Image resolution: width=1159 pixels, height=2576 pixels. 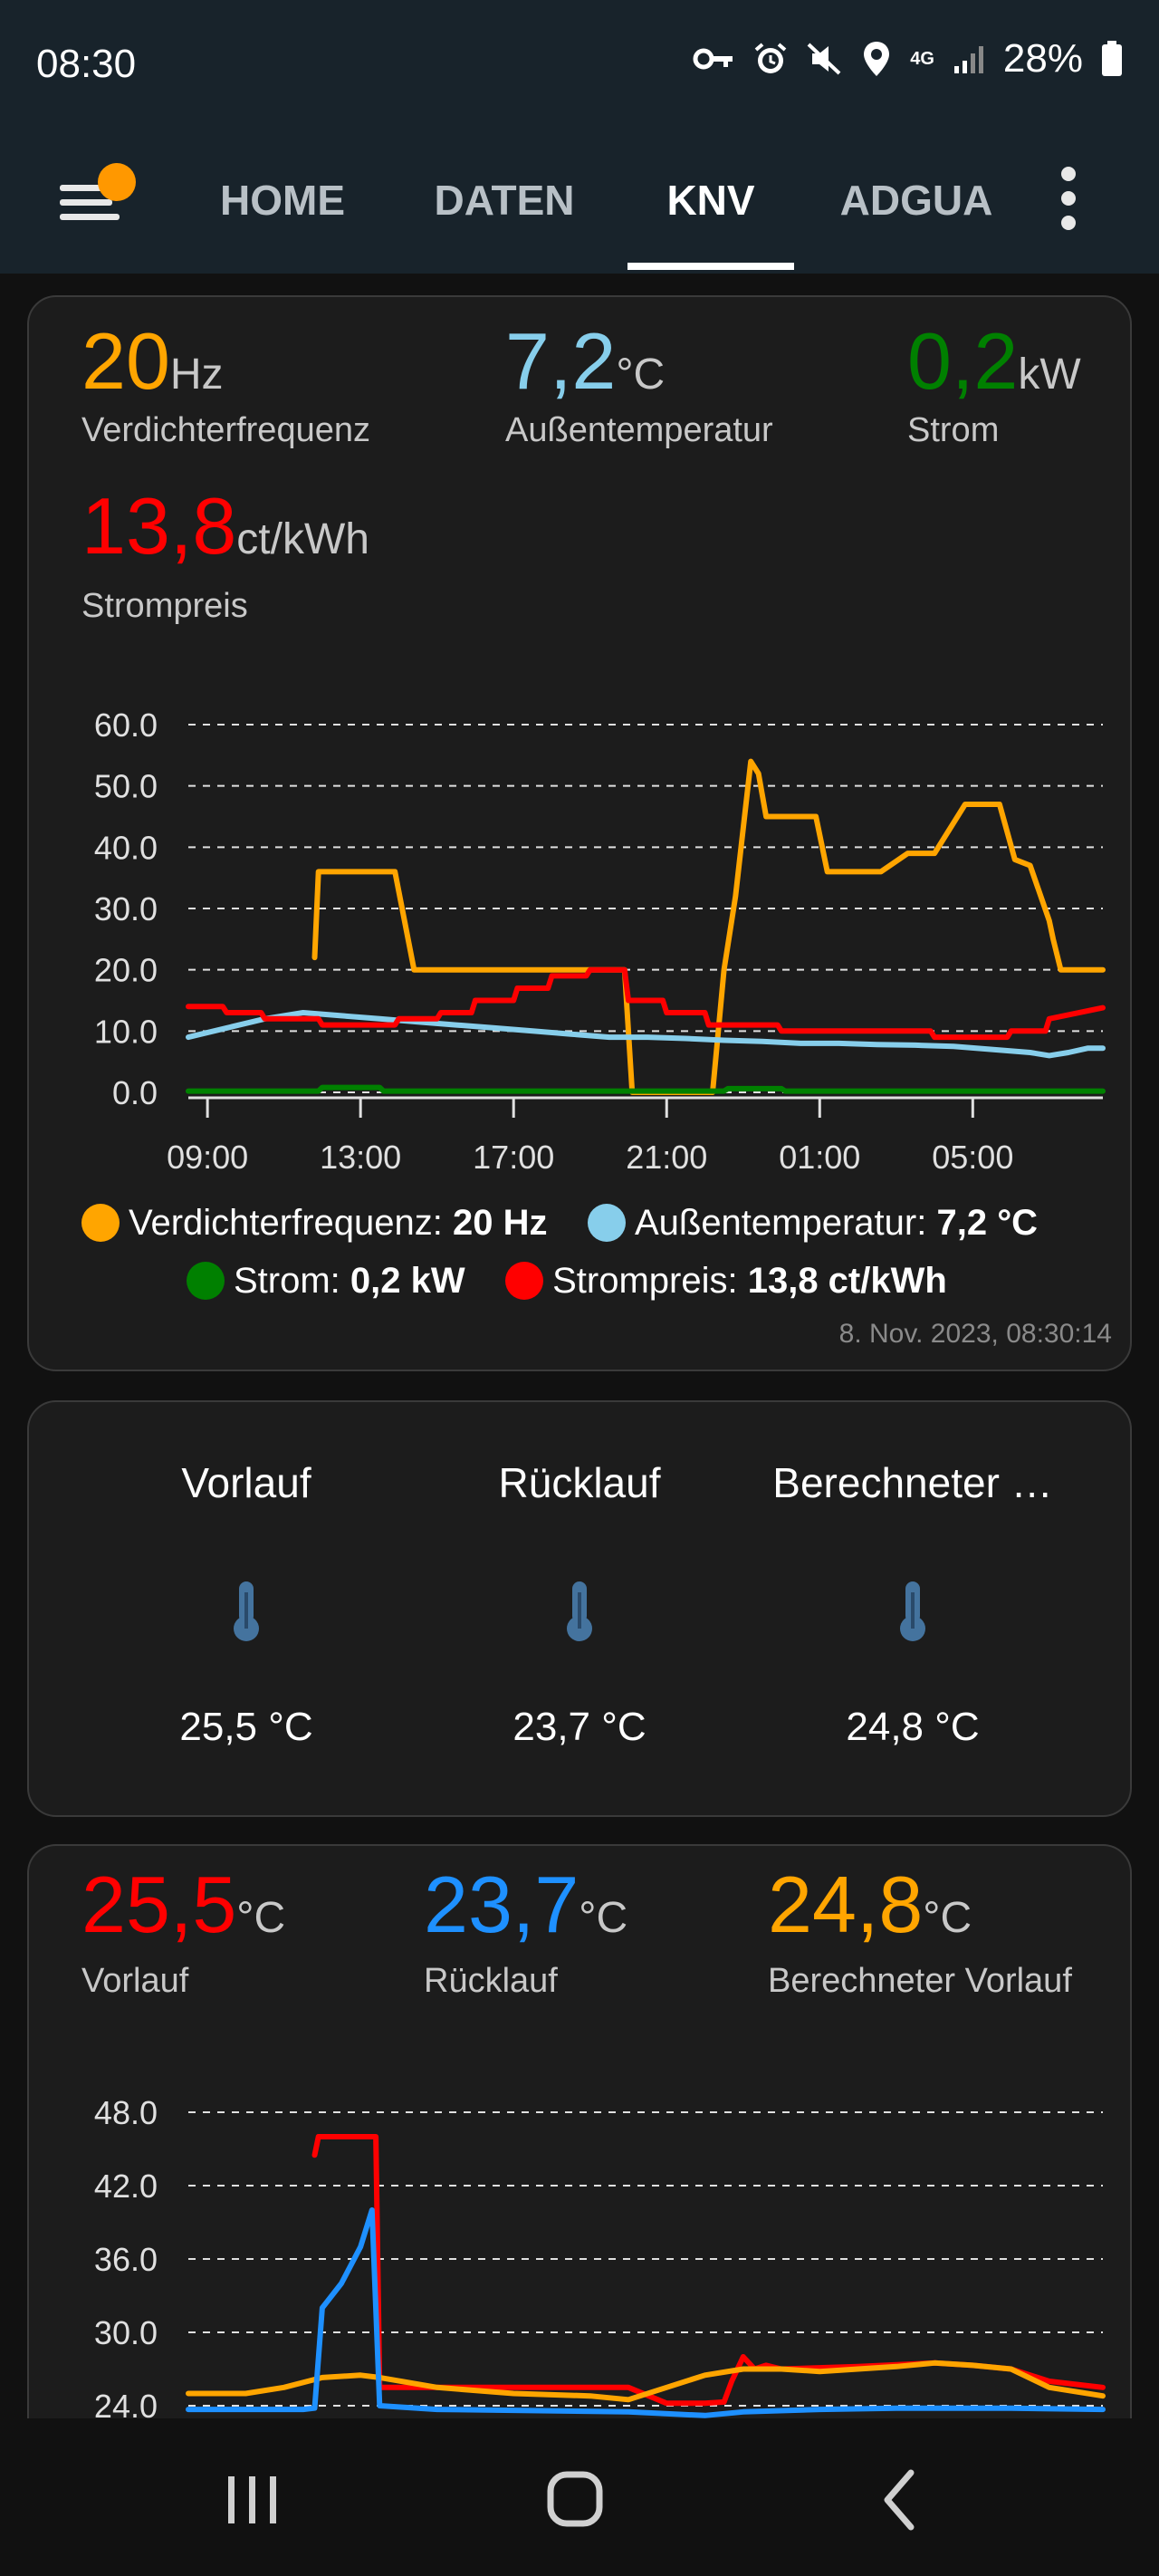 I want to click on value-label: Rücklauf, so click(x=491, y=1981).